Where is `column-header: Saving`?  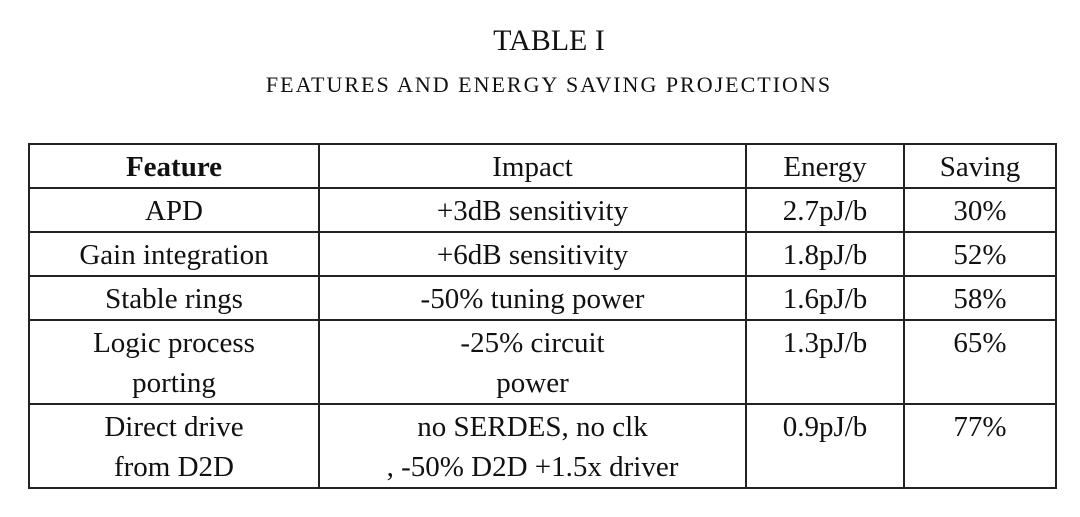 column-header: Saving is located at coordinates (980, 166).